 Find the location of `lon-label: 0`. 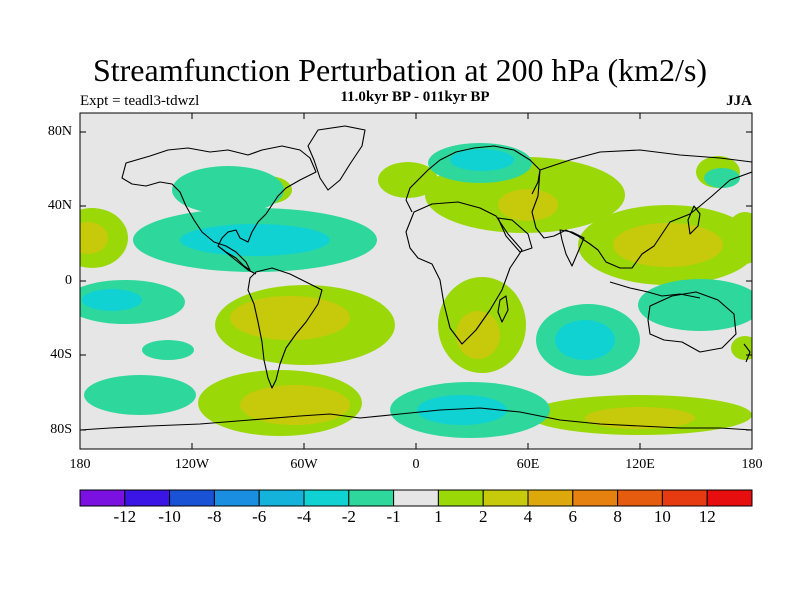

lon-label: 0 is located at coordinates (416, 464).